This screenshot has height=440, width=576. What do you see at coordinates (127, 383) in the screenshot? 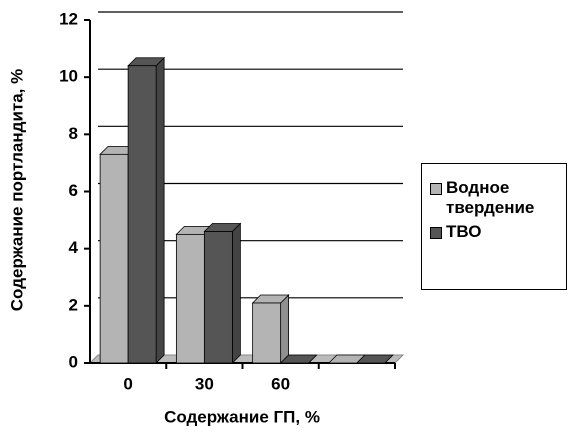
I see `x-tick-label: 0` at bounding box center [127, 383].